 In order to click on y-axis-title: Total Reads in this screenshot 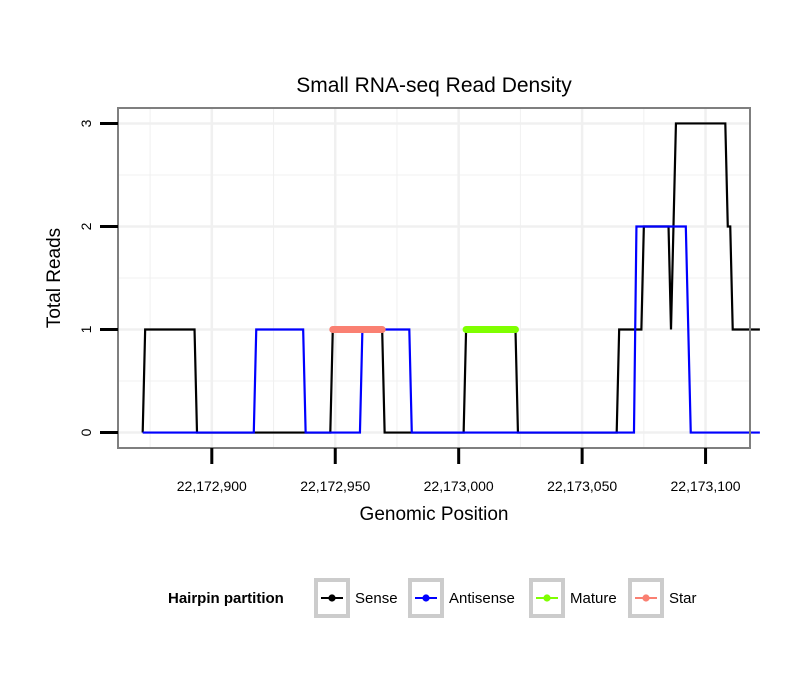, I will do `click(54, 278)`.